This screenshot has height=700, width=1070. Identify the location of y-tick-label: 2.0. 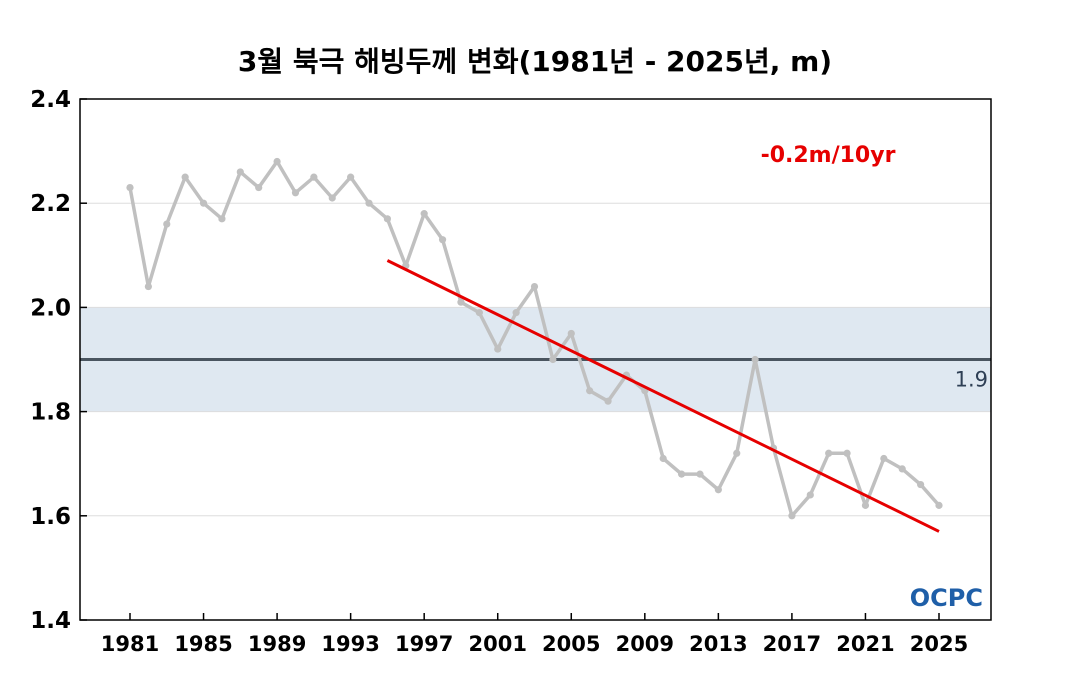
(50, 308).